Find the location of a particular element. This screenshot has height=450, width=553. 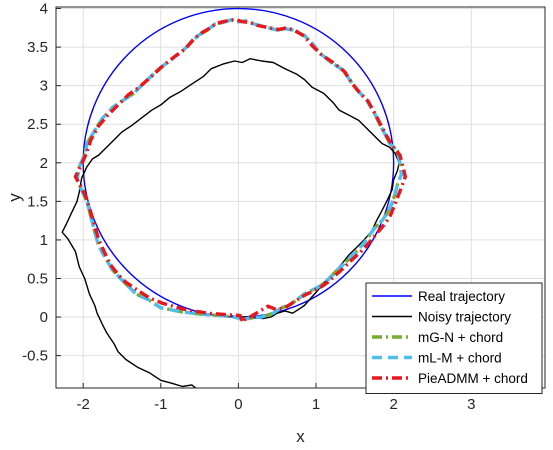

y-tick-label: 3 is located at coordinates (44, 86).